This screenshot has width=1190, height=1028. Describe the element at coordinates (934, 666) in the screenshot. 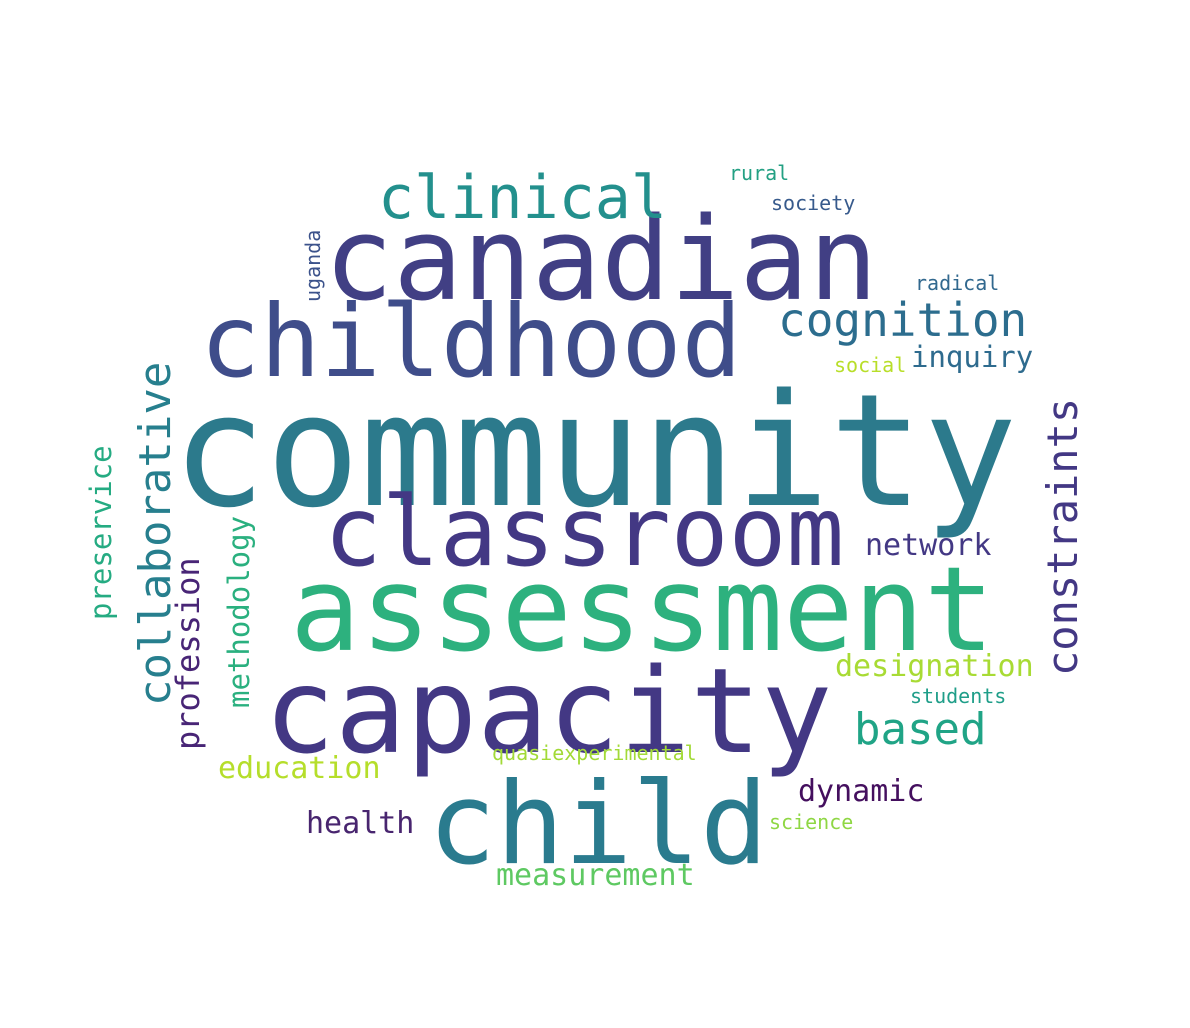

I see `word-designation: designation` at that location.